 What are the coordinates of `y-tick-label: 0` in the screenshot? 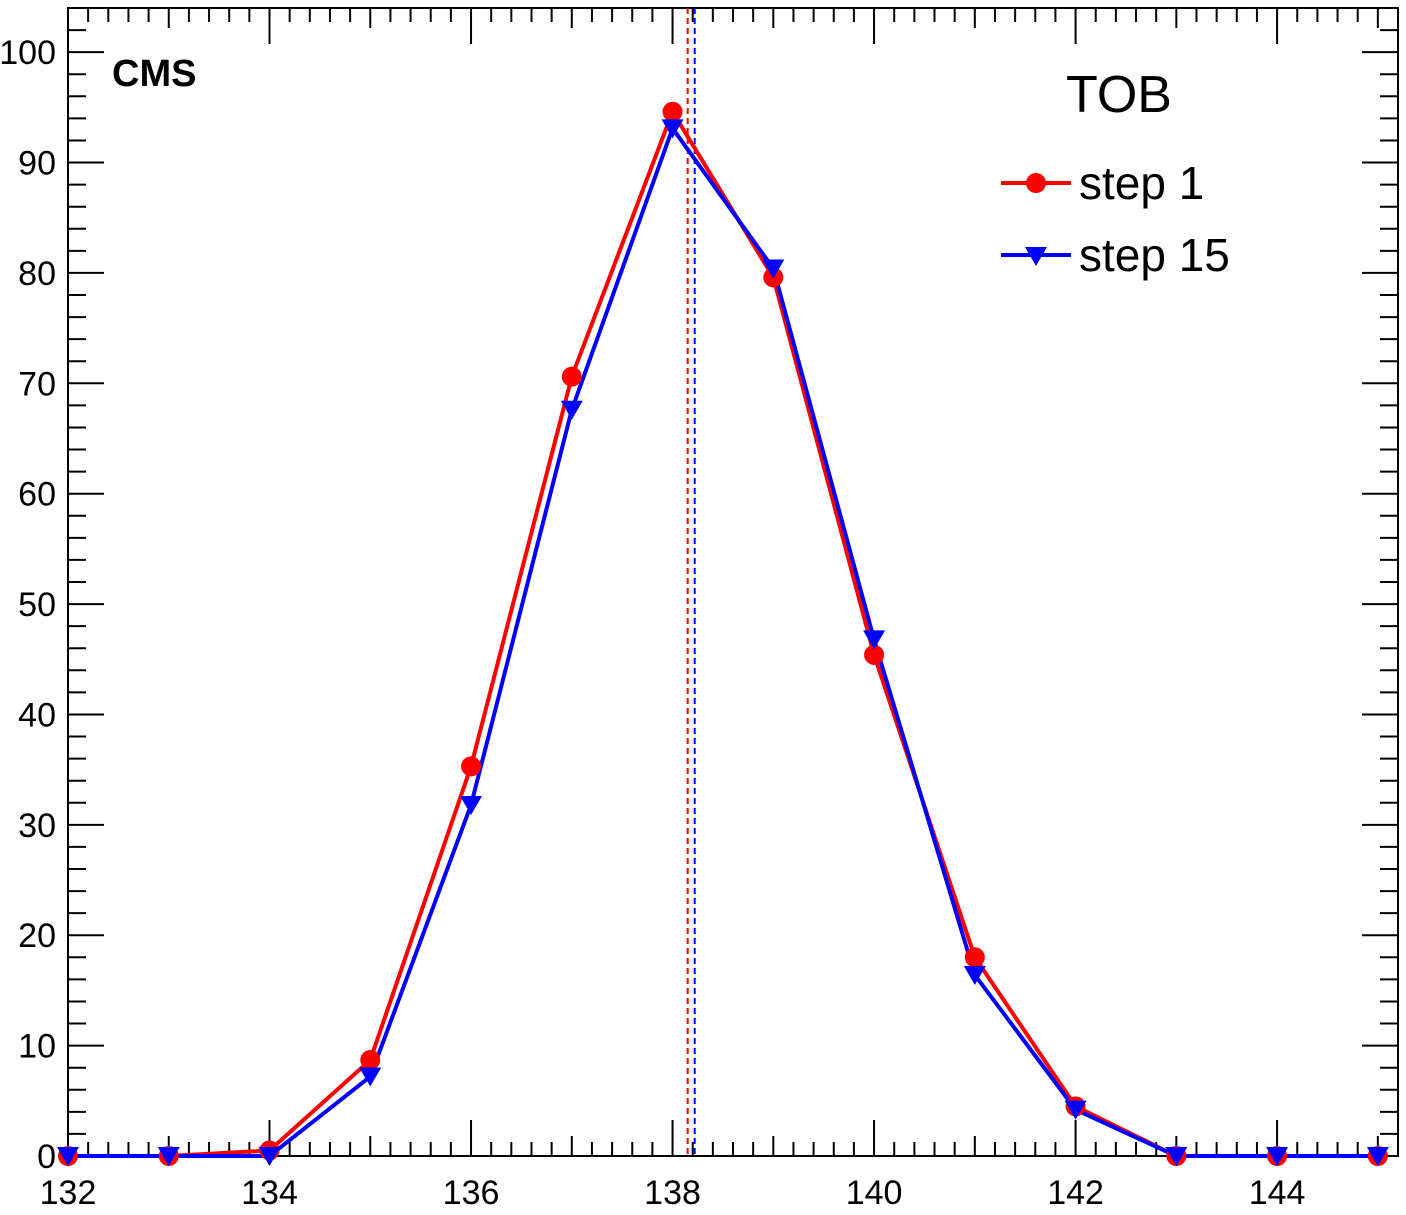 It's located at (46, 1157).